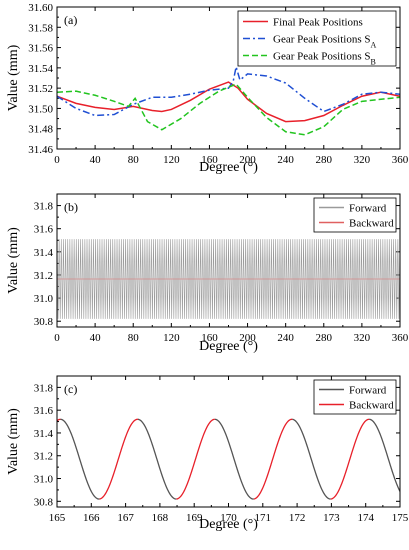 Image resolution: width=409 pixels, height=550 pixels. I want to click on panel-label: (b), so click(71, 207).